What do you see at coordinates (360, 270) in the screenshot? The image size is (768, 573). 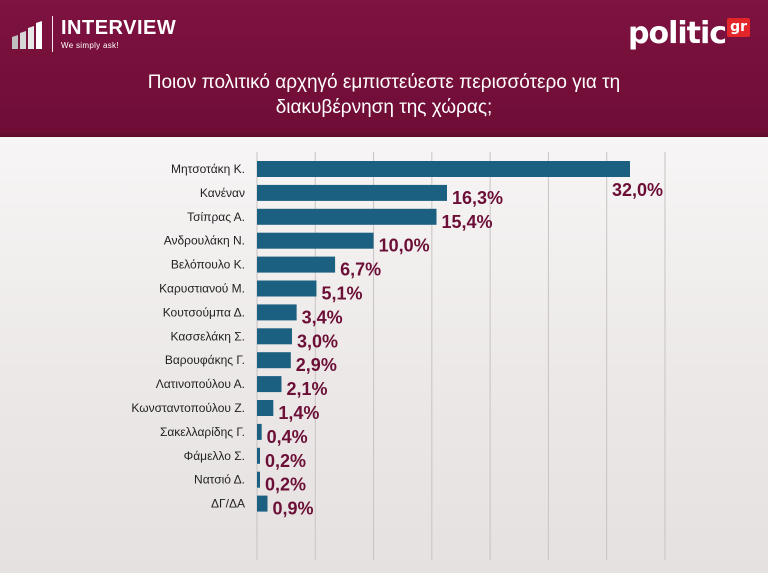 I see `data-label: 6,7%` at bounding box center [360, 270].